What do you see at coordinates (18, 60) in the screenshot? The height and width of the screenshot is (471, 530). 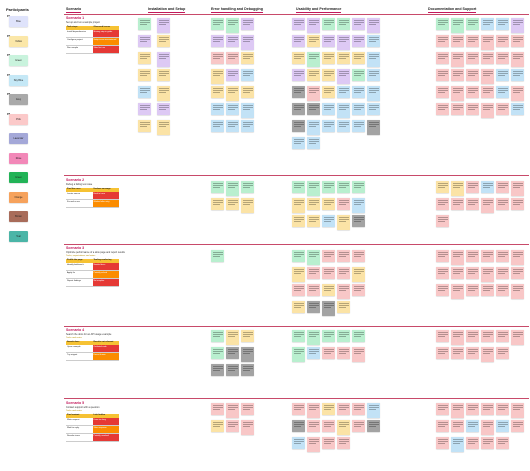 I see `legend-swatch: Green` at bounding box center [18, 60].